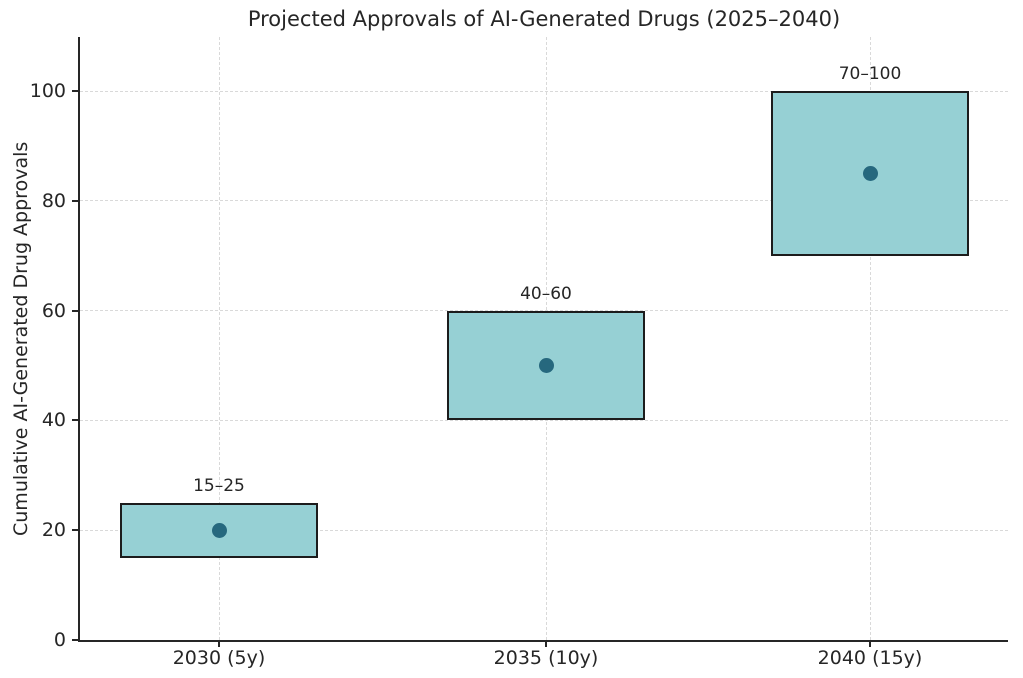  What do you see at coordinates (79, 339) in the screenshot?
I see `y-axis-spine` at bounding box center [79, 339].